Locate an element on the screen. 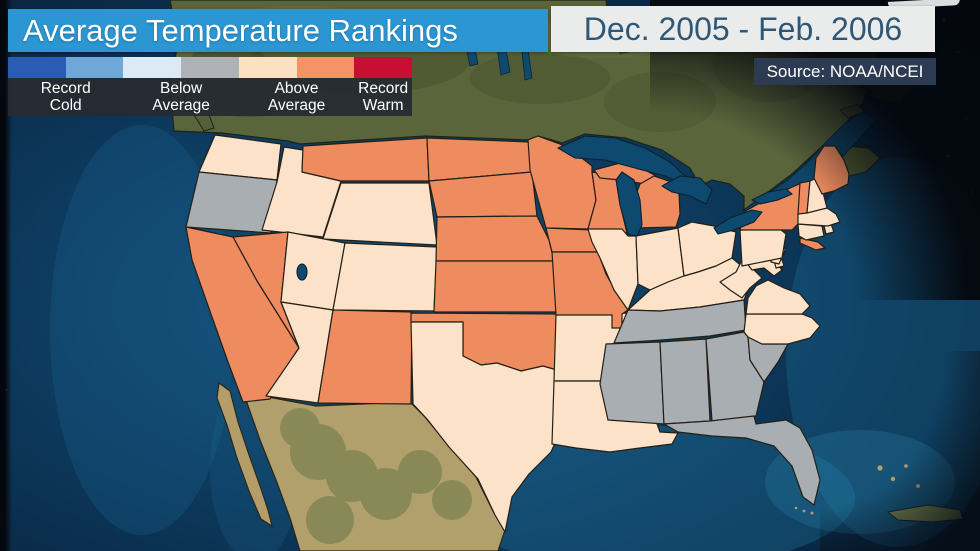  state-nebraska is located at coordinates (495, 238).